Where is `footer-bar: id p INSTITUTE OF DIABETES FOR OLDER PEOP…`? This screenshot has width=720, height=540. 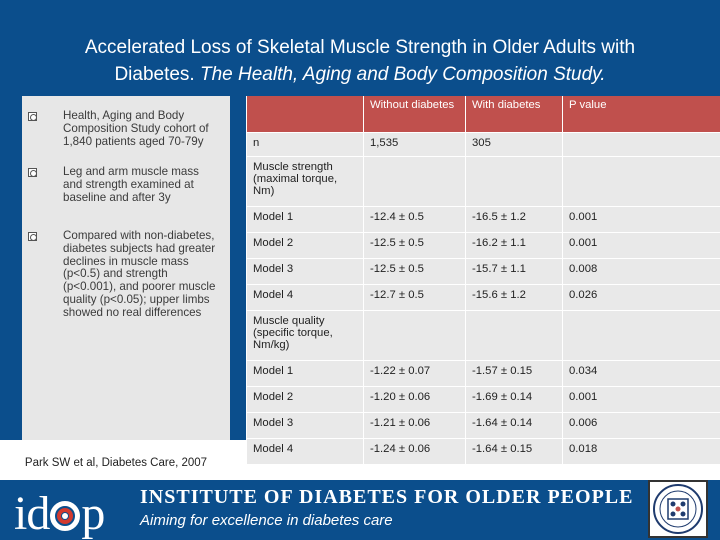
footer-bar: id p INSTITUTE OF DIABETES FOR OLDER PEOP… is located at coordinates (360, 510).